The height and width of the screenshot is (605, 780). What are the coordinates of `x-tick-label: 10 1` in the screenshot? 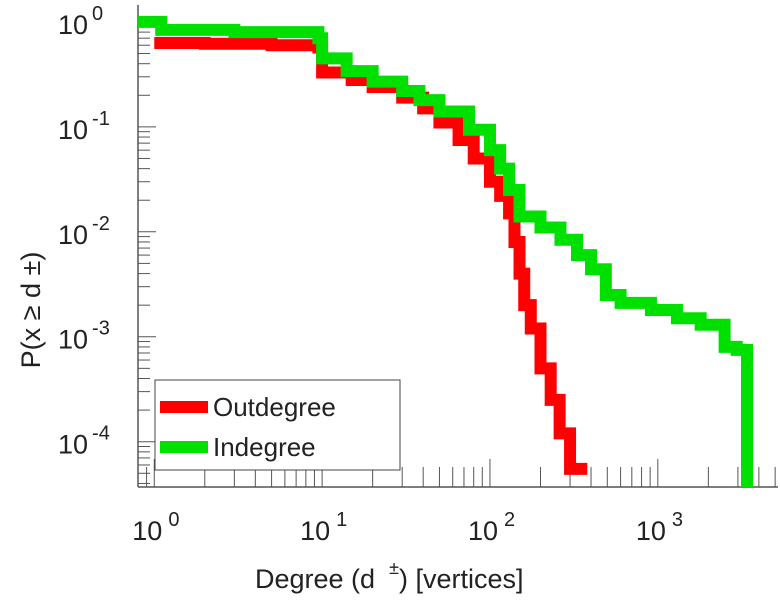 It's located at (323, 527).